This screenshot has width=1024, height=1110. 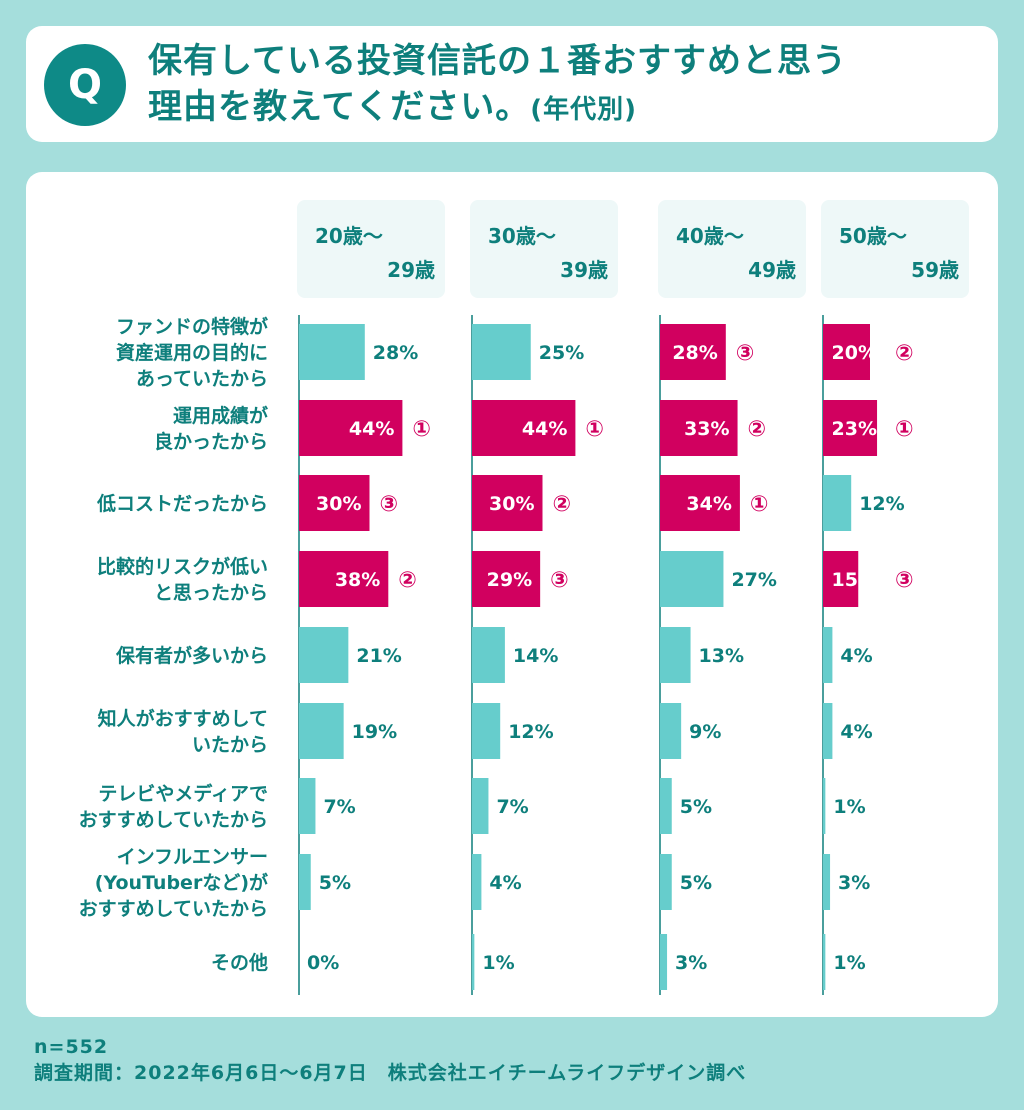 What do you see at coordinates (220, 415) in the screenshot?
I see `category-label: 運用成績が` at bounding box center [220, 415].